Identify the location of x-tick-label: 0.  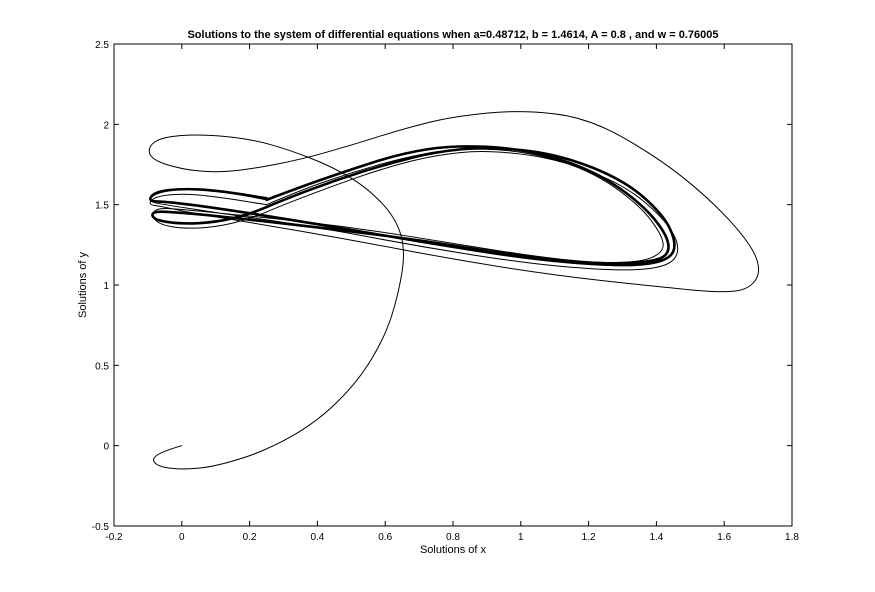
(182, 537).